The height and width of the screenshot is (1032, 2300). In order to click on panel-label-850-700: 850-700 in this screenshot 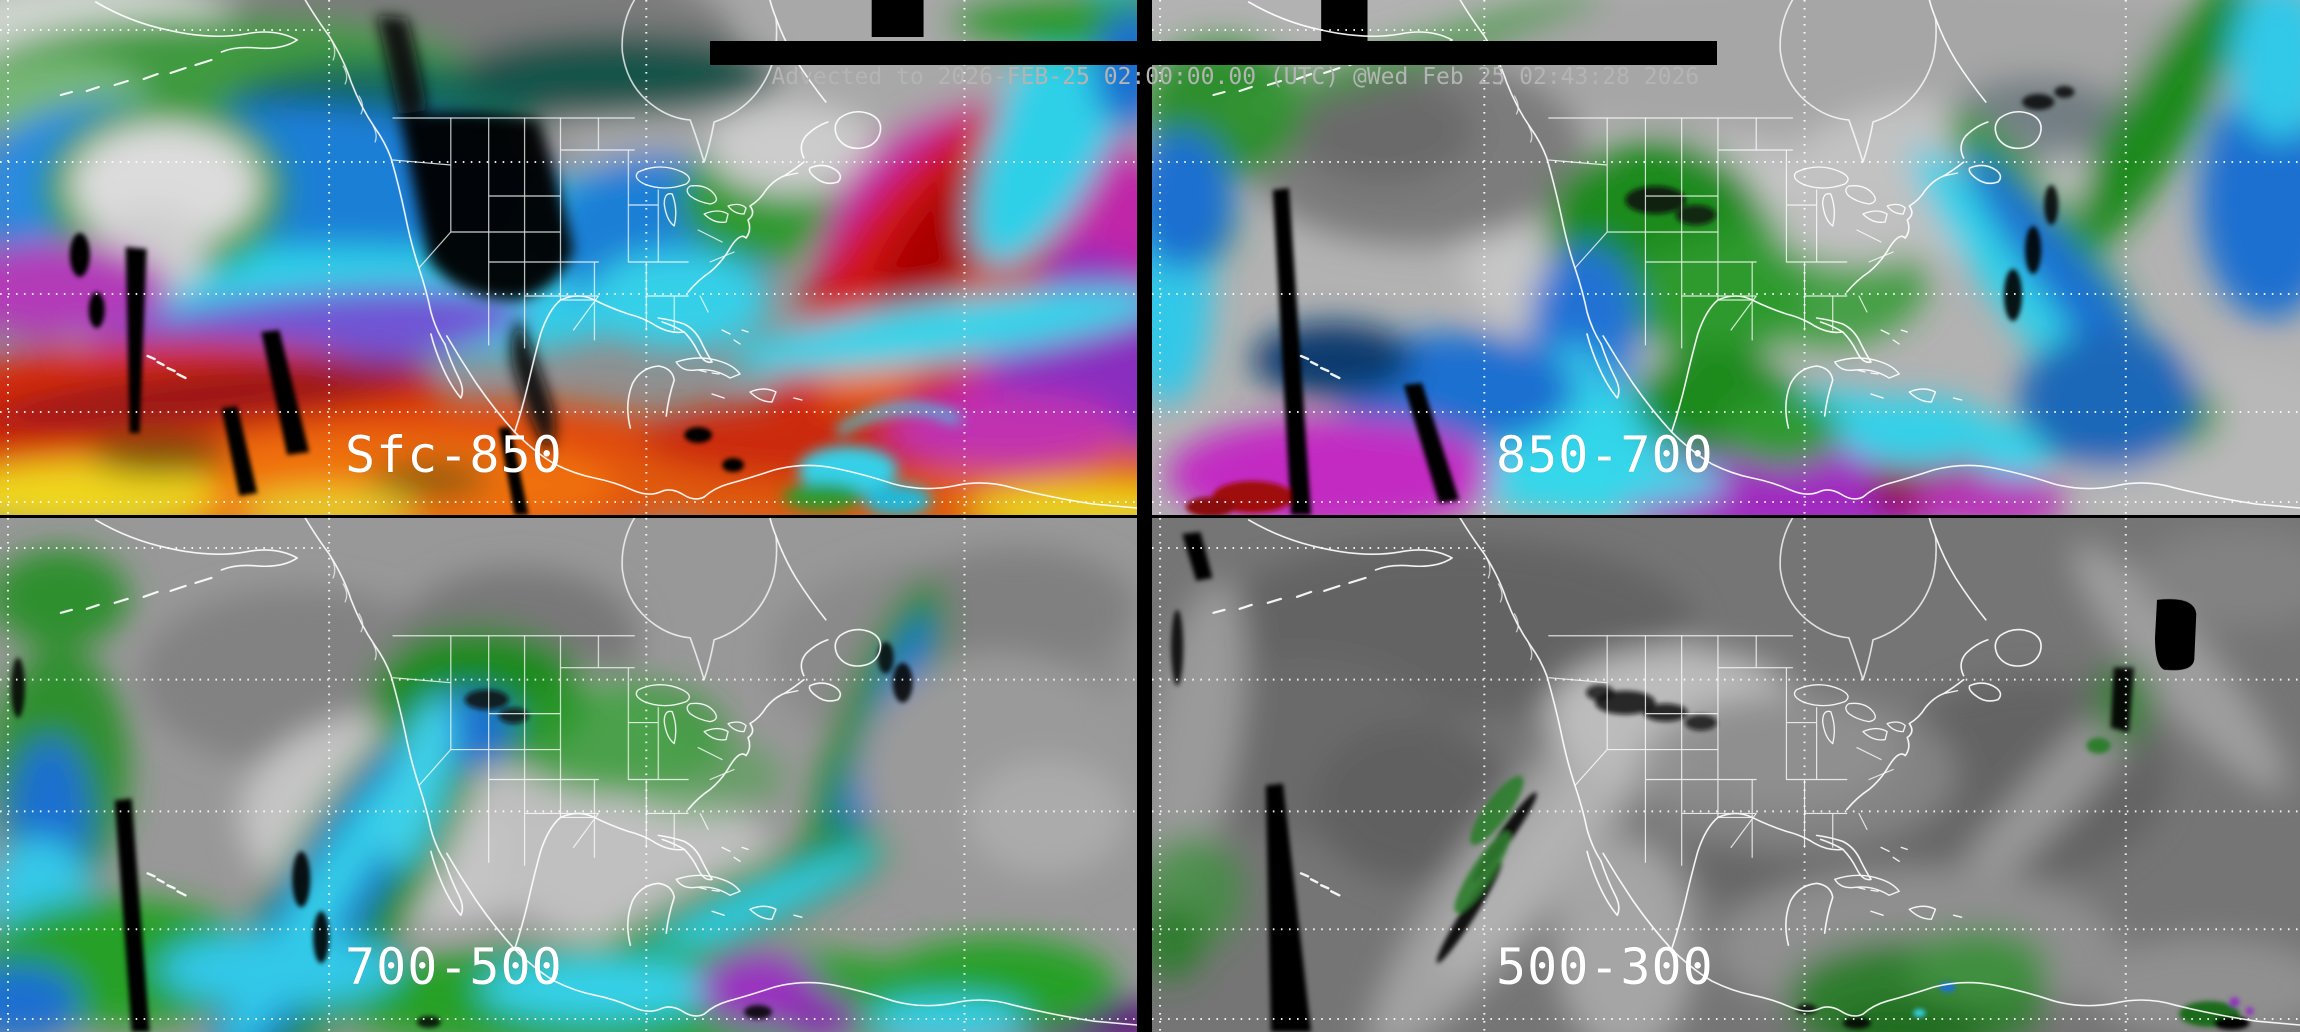, I will do `click(1605, 455)`.